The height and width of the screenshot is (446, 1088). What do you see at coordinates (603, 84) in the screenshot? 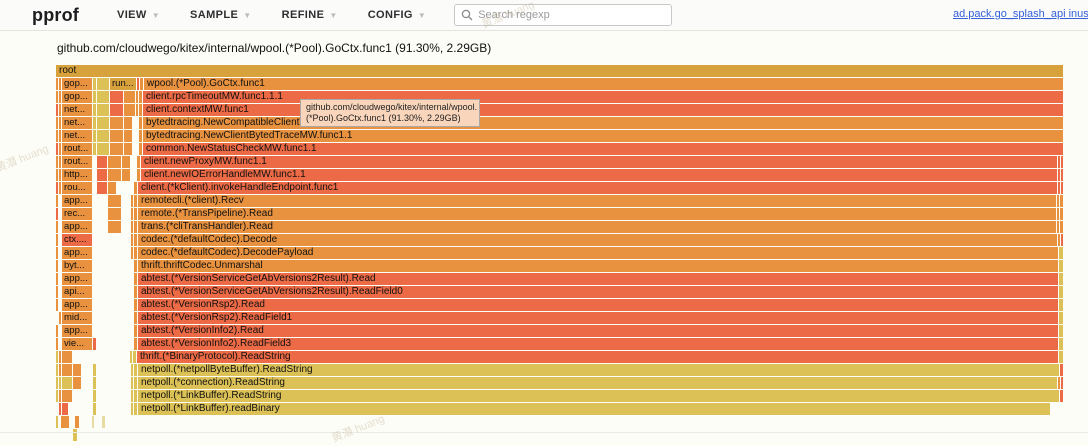
I see `frame: wpool.(*Pool).GoCtx.func1` at bounding box center [603, 84].